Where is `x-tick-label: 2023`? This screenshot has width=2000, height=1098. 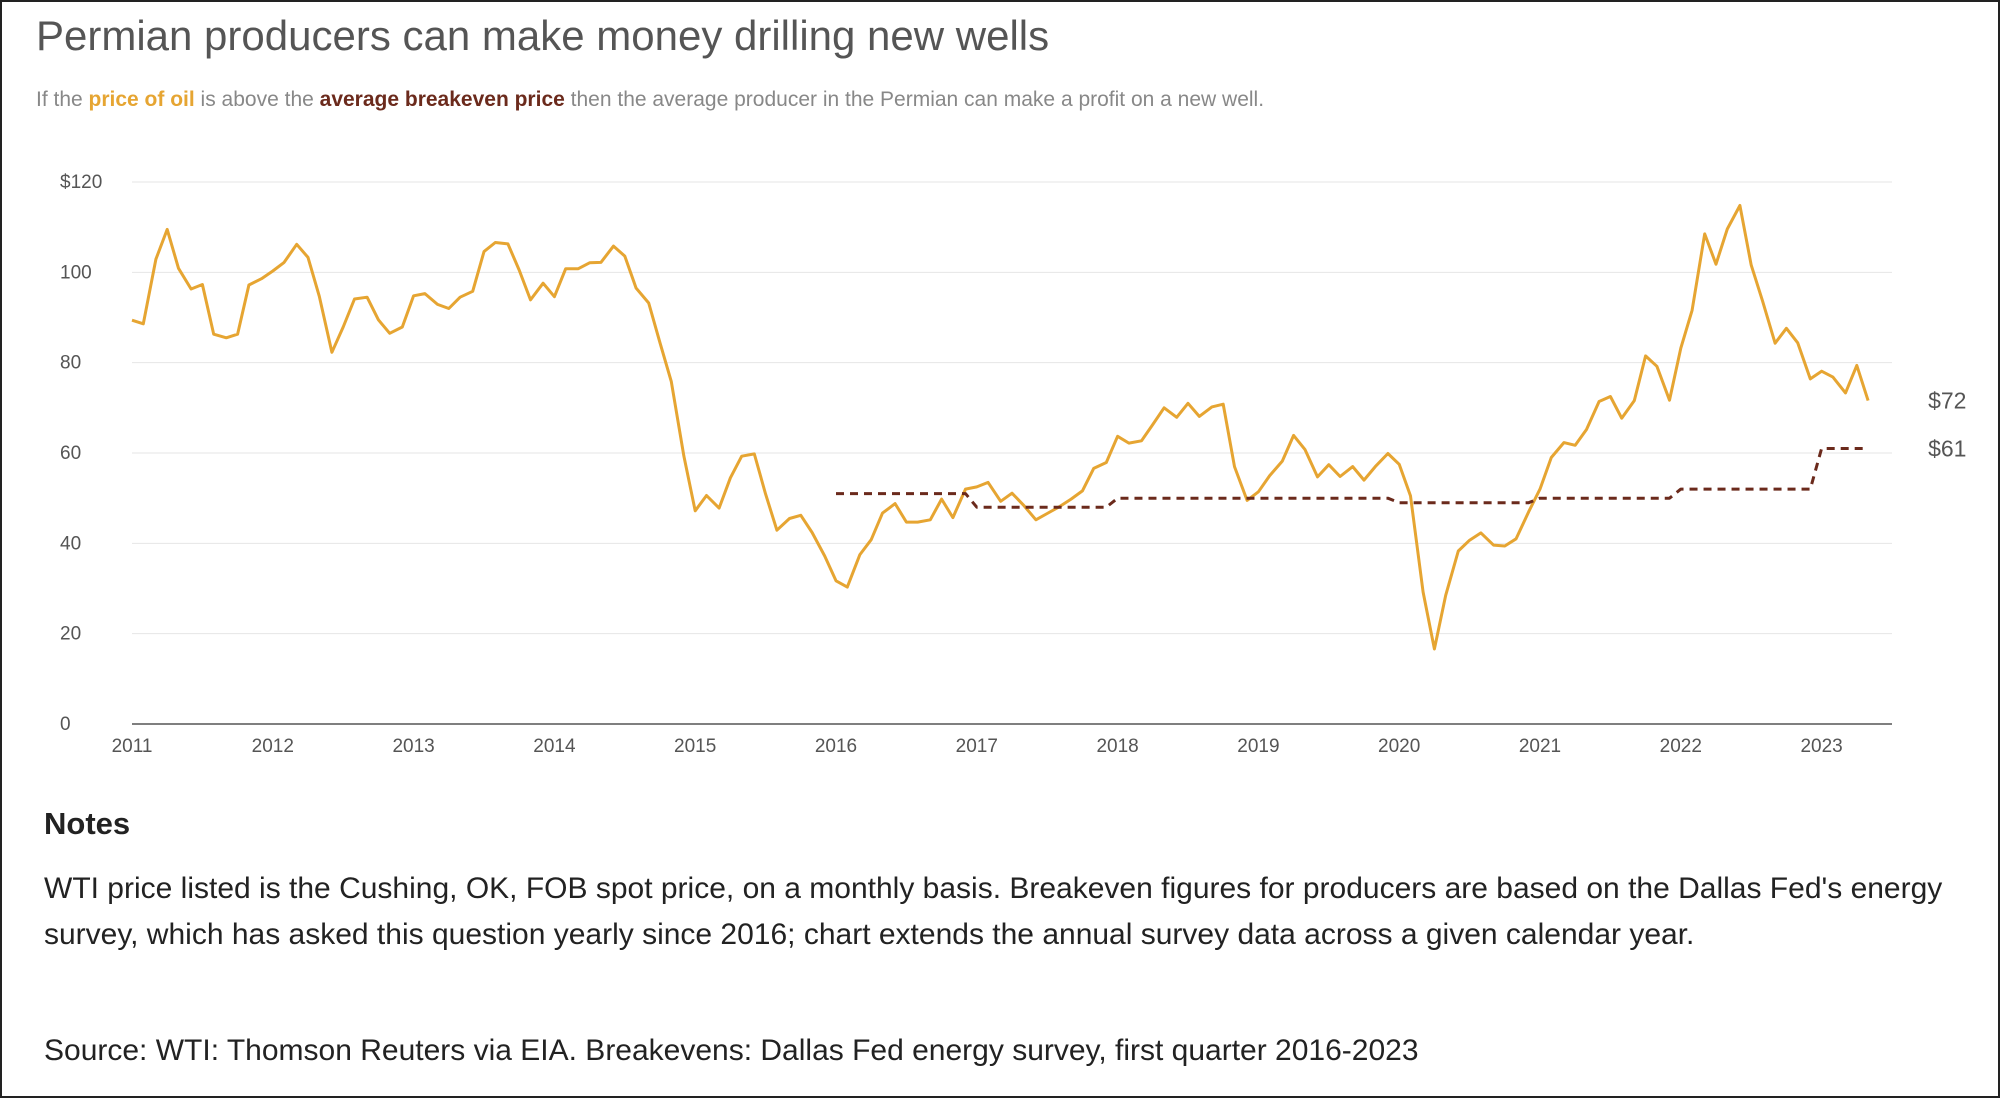 x-tick-label: 2023 is located at coordinates (1821, 746).